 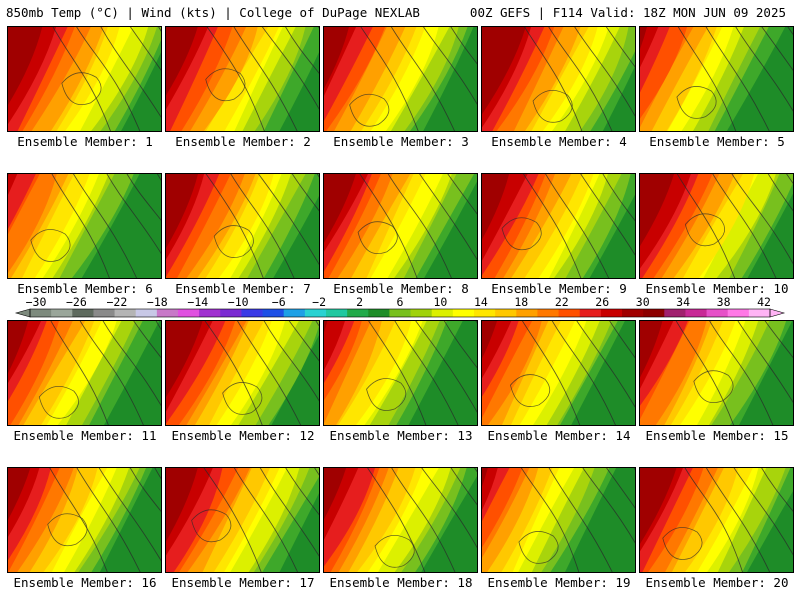 What do you see at coordinates (243, 288) in the screenshot?
I see `ensemble-member-label: Ensemble Member: 7` at bounding box center [243, 288].